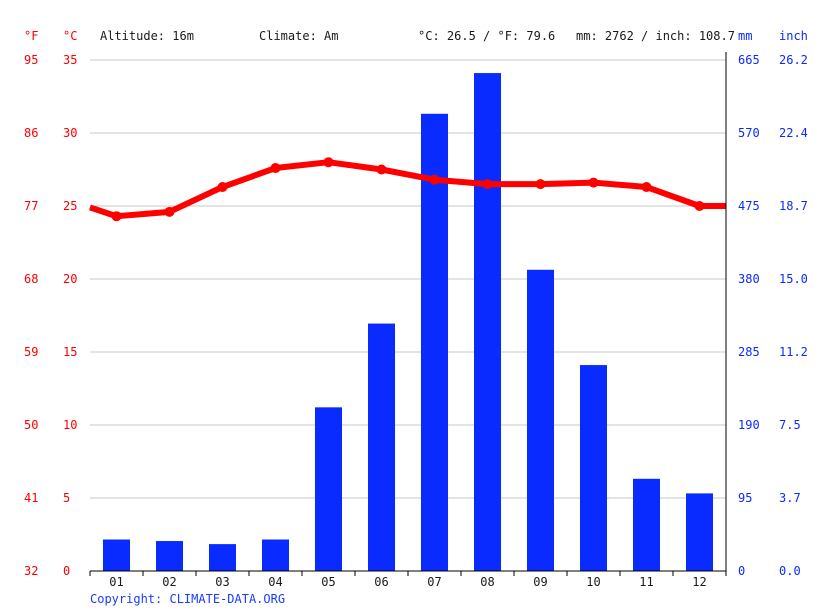 The image size is (815, 611). Describe the element at coordinates (749, 279) in the screenshot. I see `mm-tick-label: 380` at that location.